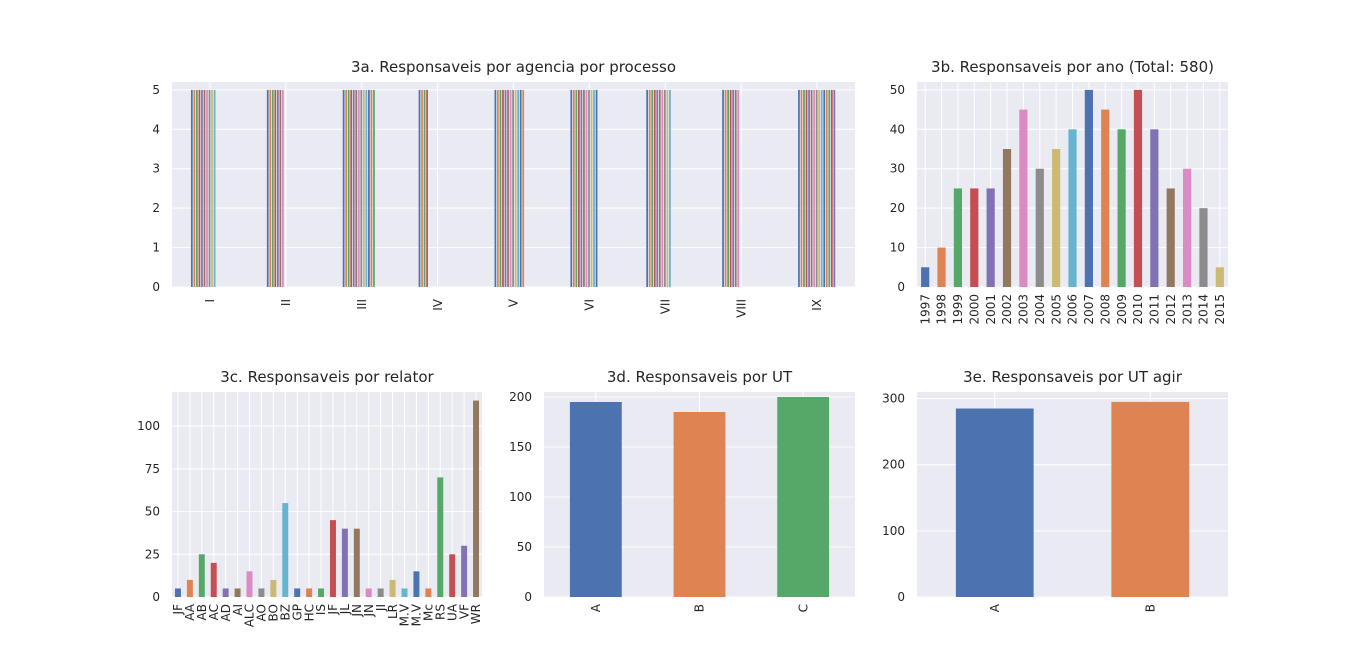 Image resolution: width=1366 pixels, height=671 pixels. What do you see at coordinates (1040, 309) in the screenshot?
I see `x-tick-label: 2004` at bounding box center [1040, 309].